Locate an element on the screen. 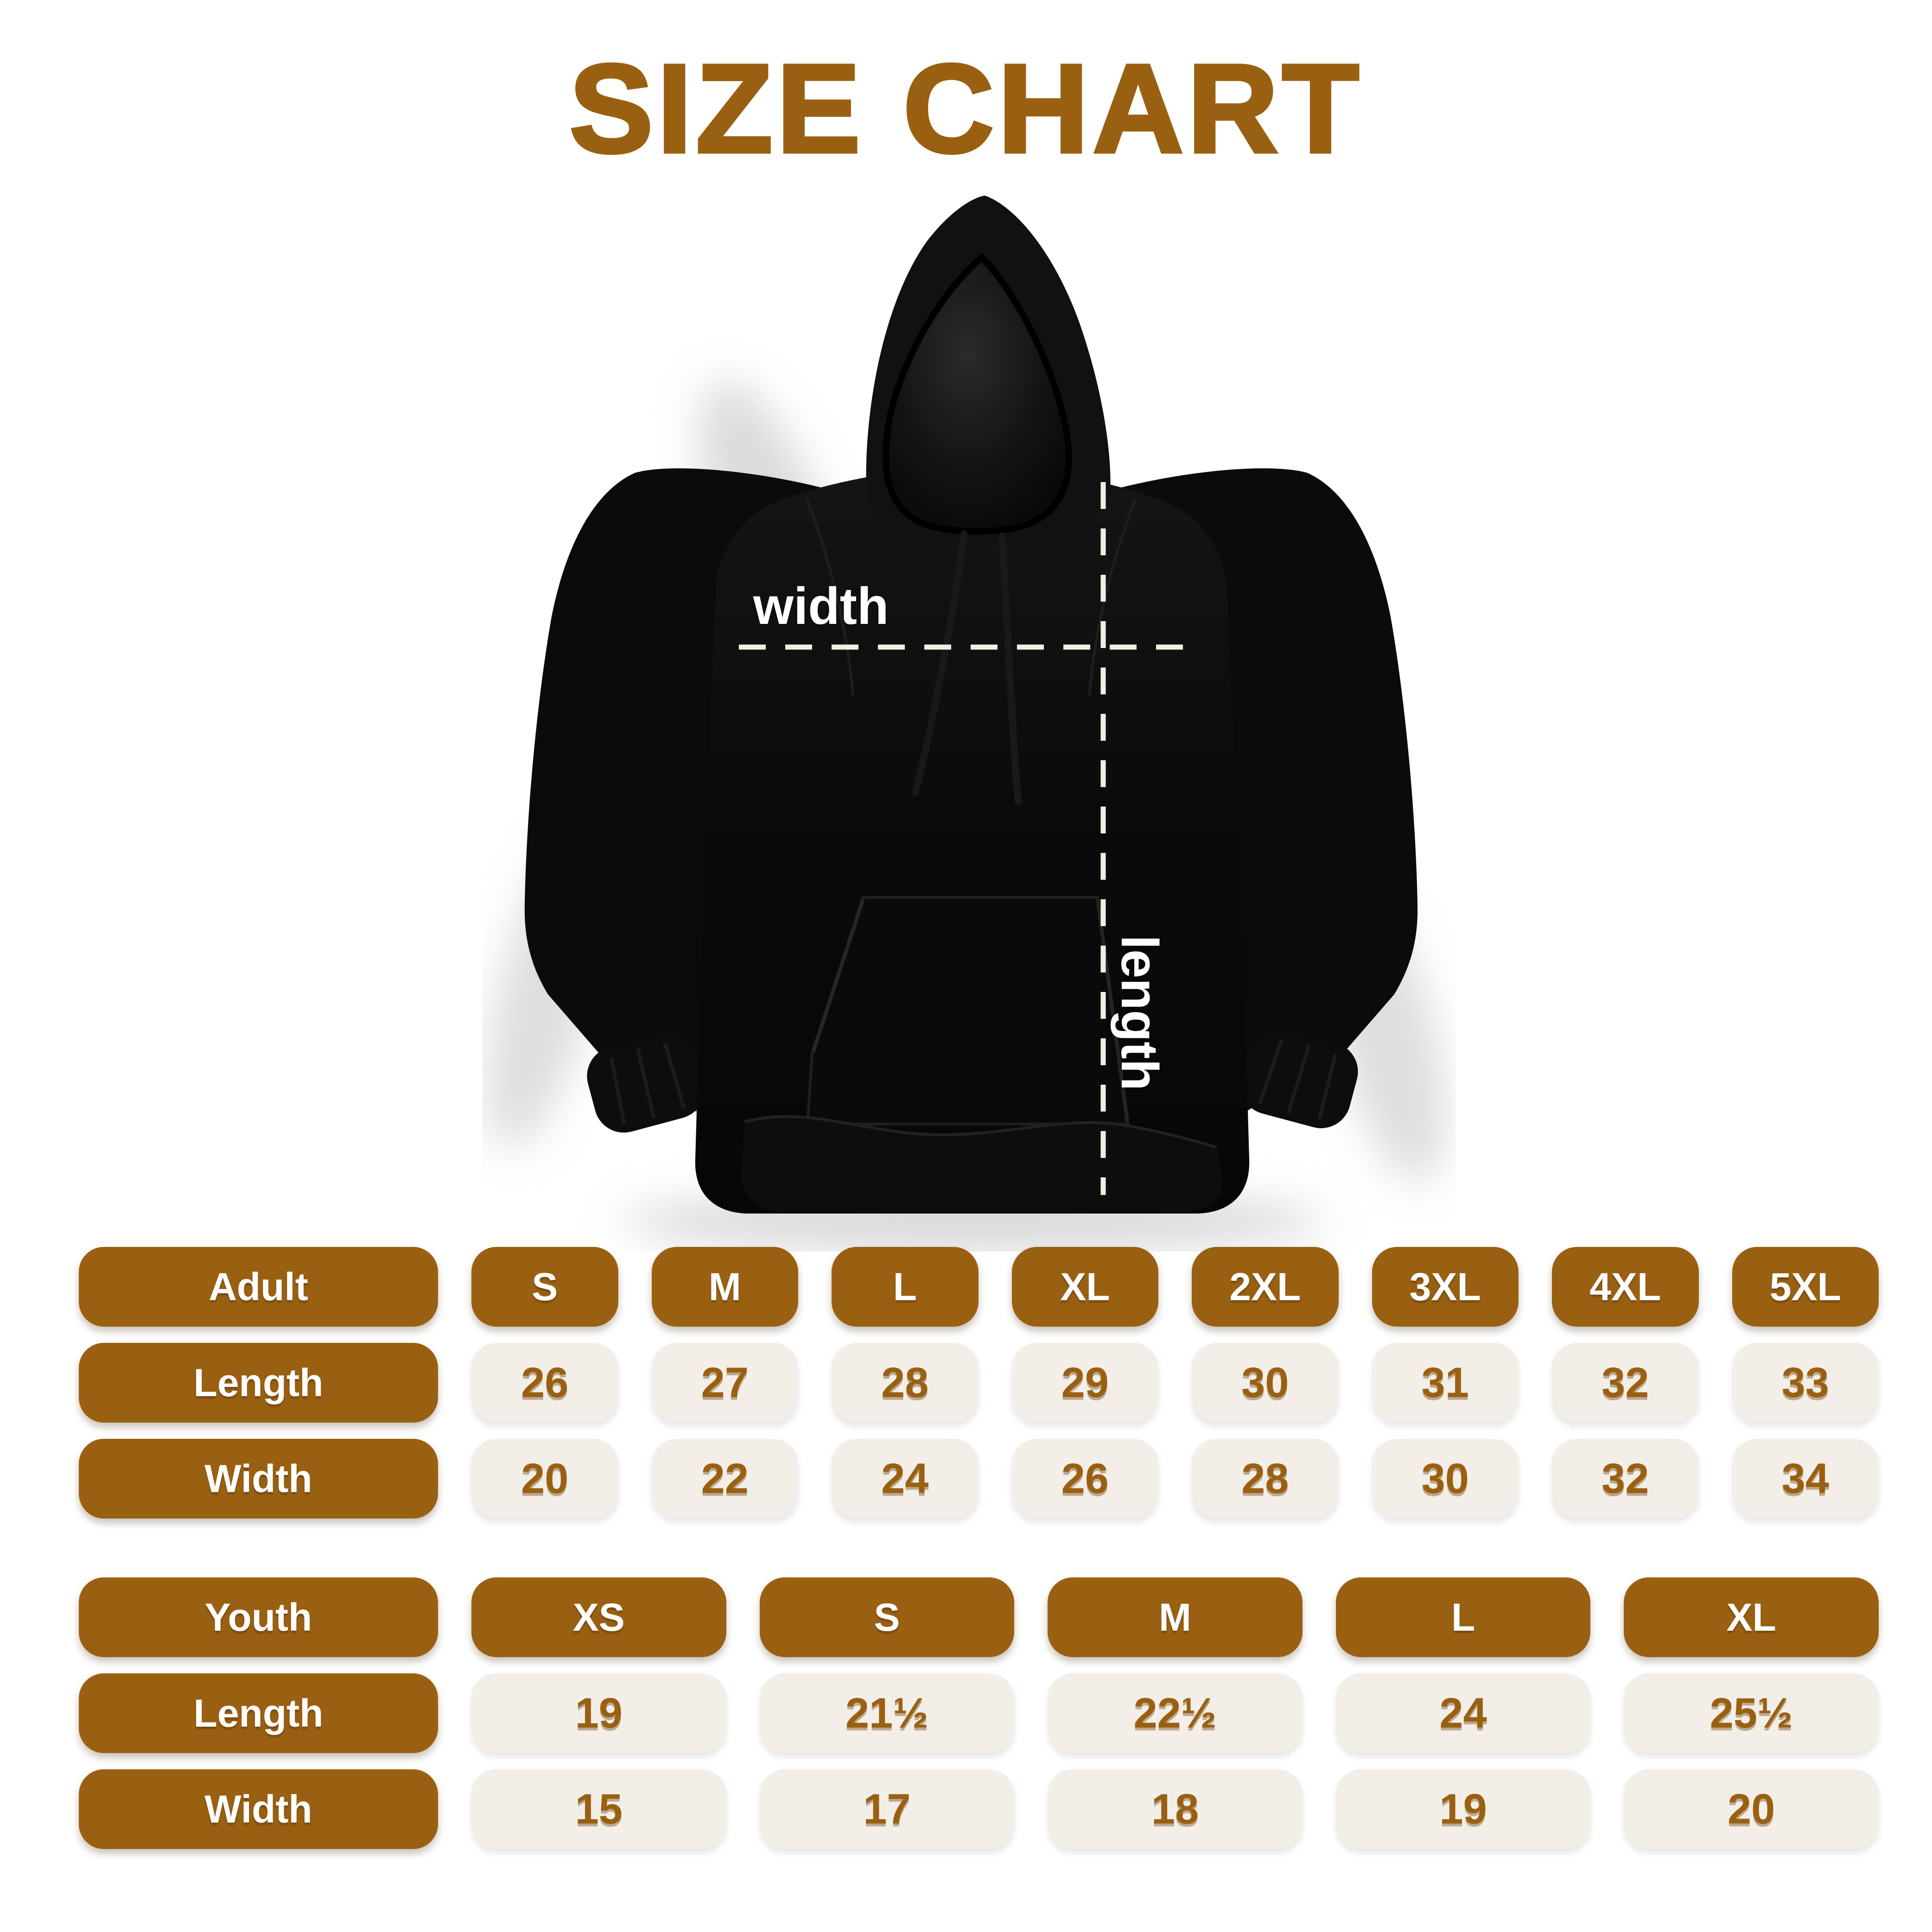 Image resolution: width=1932 pixels, height=1932 pixels. adult-size-header: L is located at coordinates (905, 1287).